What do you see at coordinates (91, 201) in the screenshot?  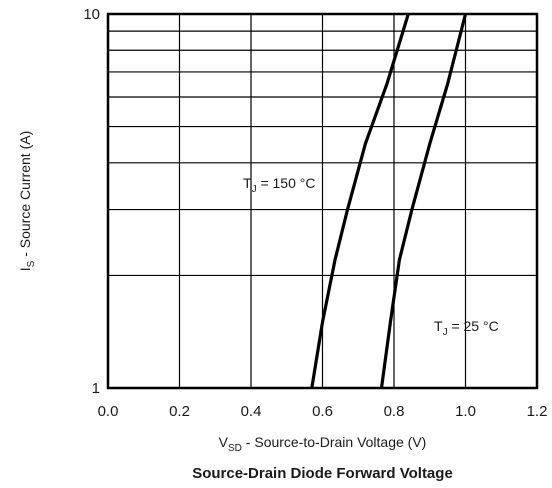 I see `y-tick-labels: 1 10` at bounding box center [91, 201].